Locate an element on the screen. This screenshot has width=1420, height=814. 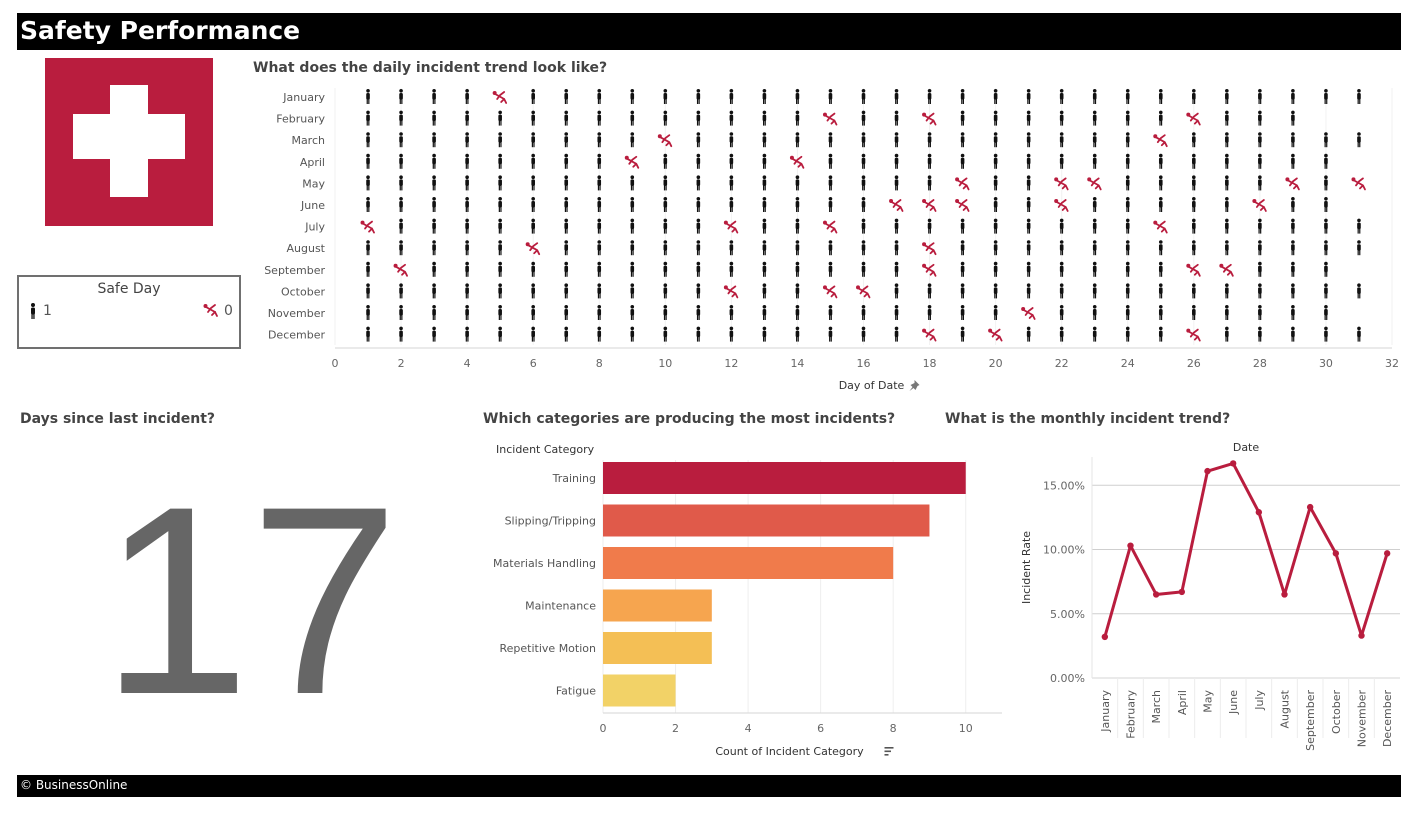
data-point is located at coordinates (1310, 507).